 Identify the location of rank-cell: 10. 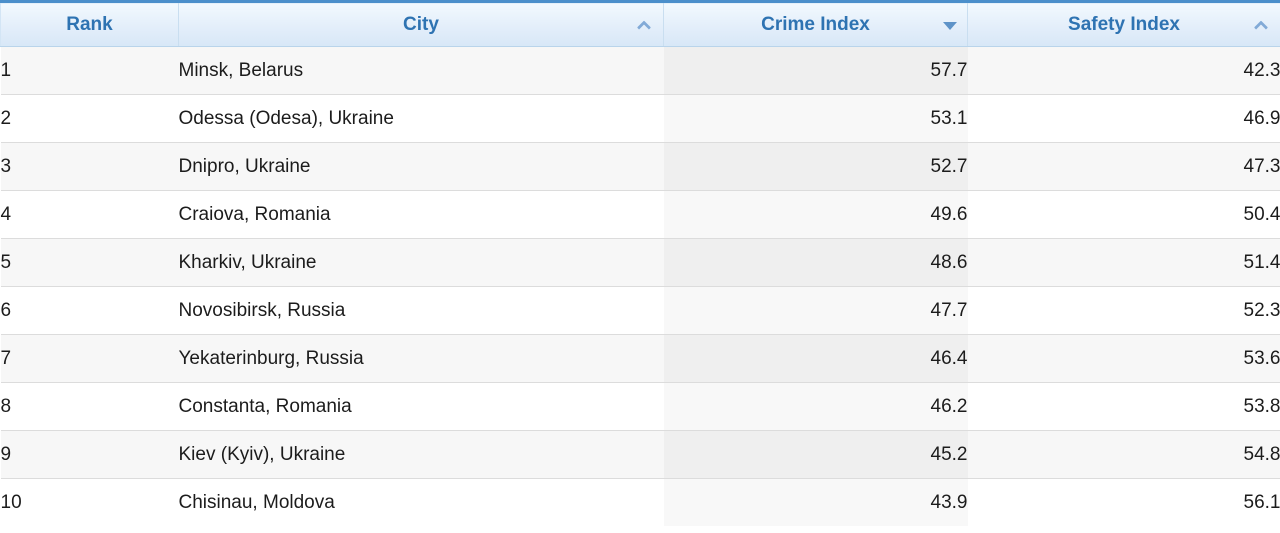
(89, 502).